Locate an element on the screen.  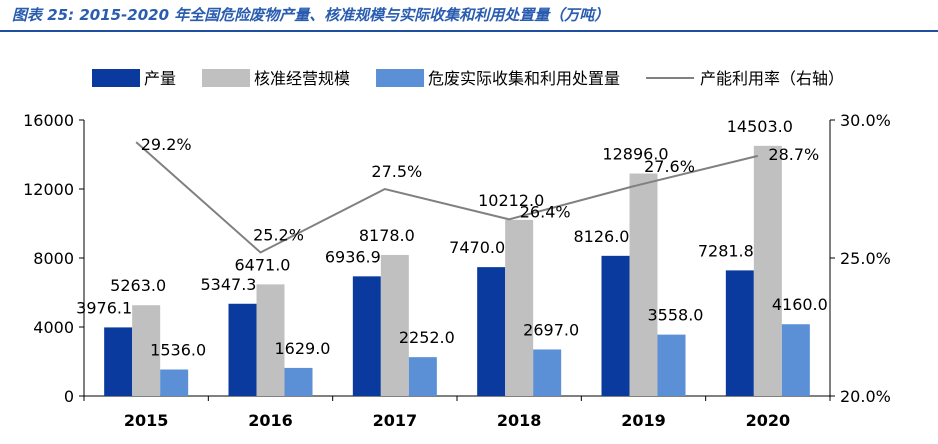
line-point-label: 28.7% is located at coordinates (793, 154).